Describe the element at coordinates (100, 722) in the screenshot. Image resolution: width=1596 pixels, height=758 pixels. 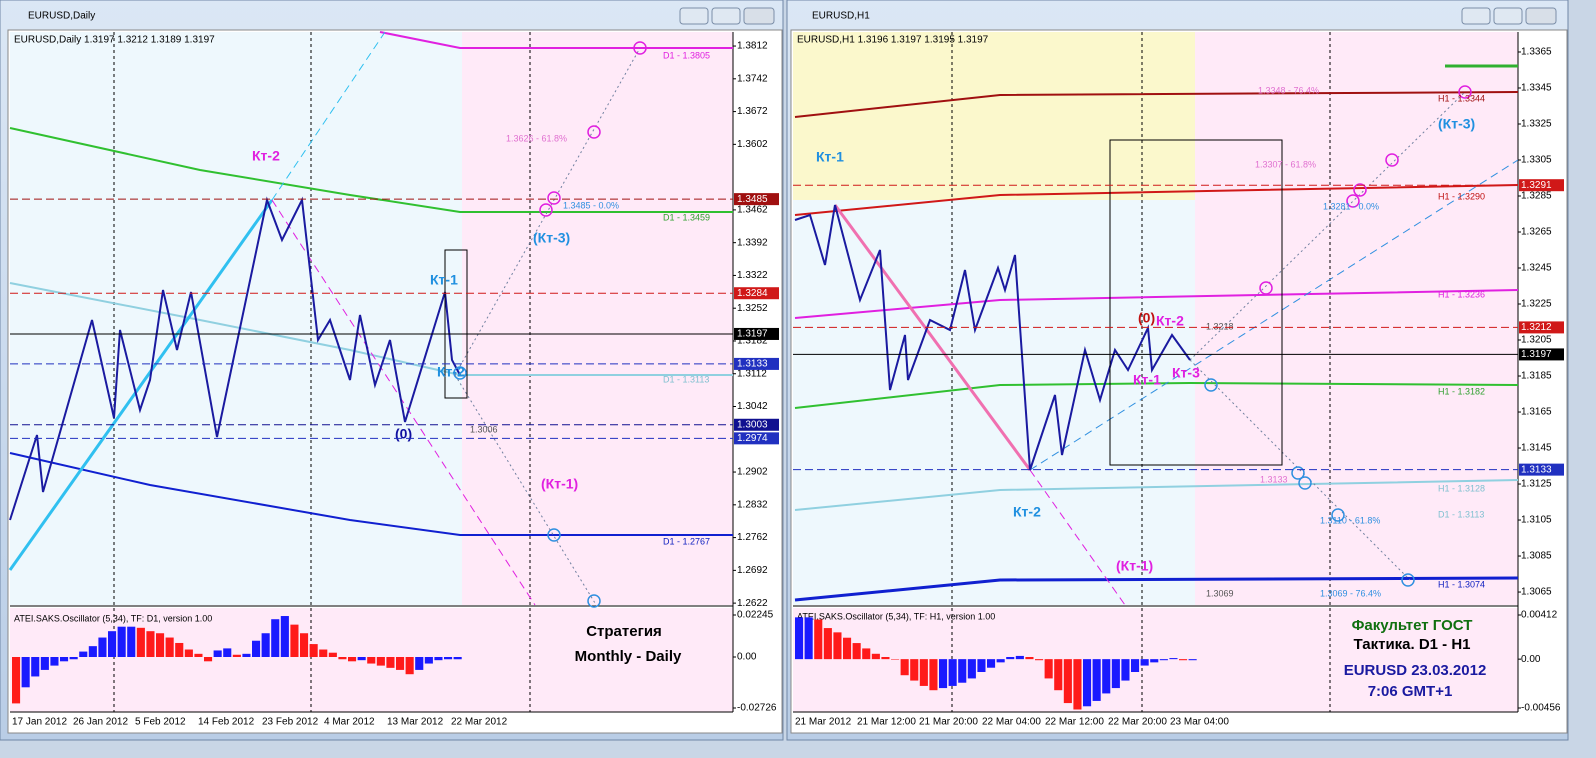
I see `time-label: 26 Jan 2012` at that location.